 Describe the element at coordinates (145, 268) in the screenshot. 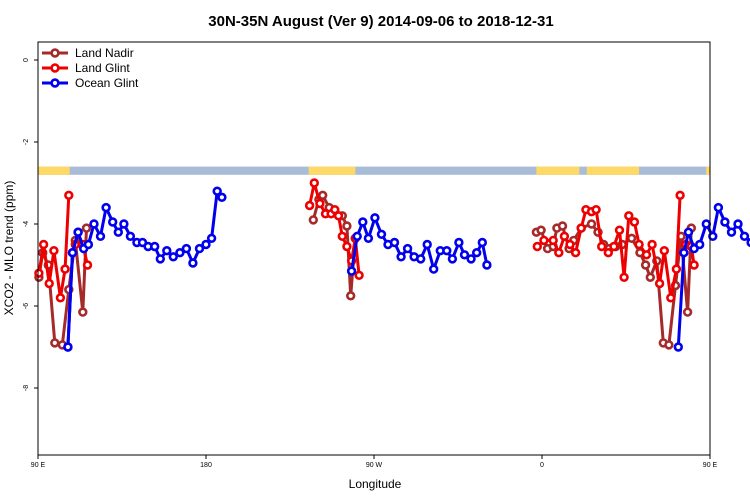

I see `series-line` at that location.